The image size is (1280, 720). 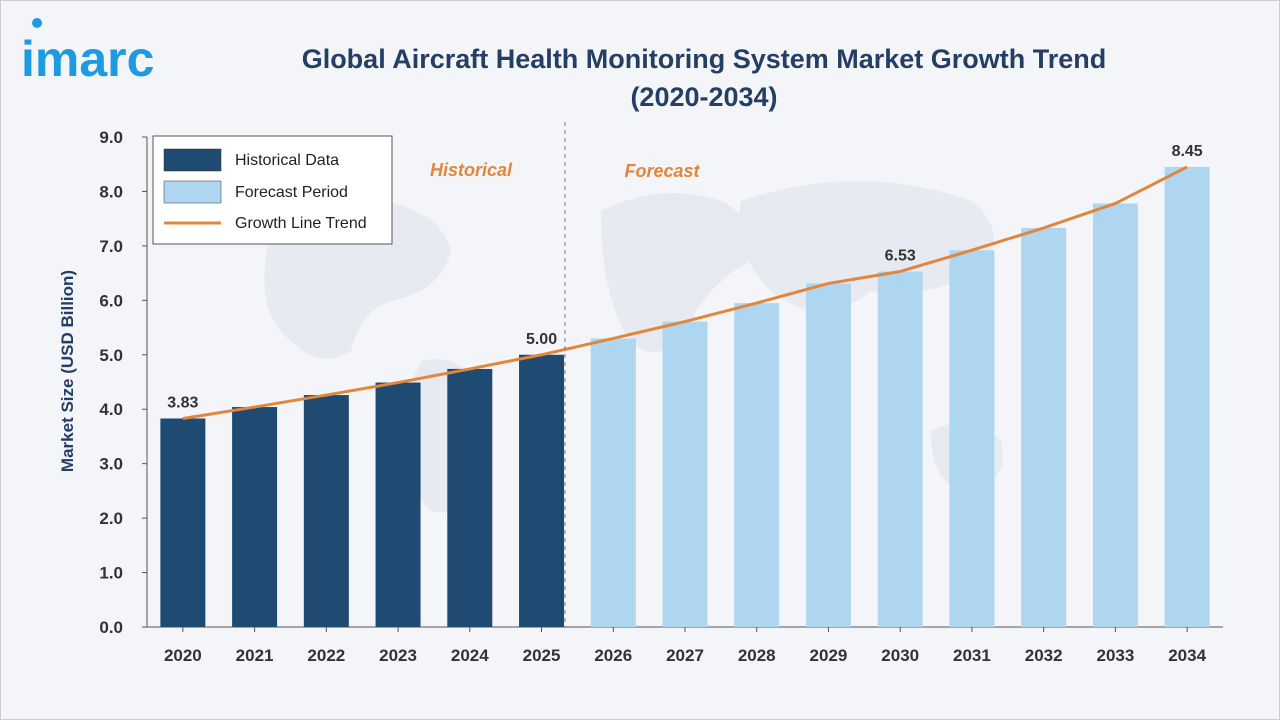 What do you see at coordinates (111, 573) in the screenshot?
I see `y-tick-label: 1.0` at bounding box center [111, 573].